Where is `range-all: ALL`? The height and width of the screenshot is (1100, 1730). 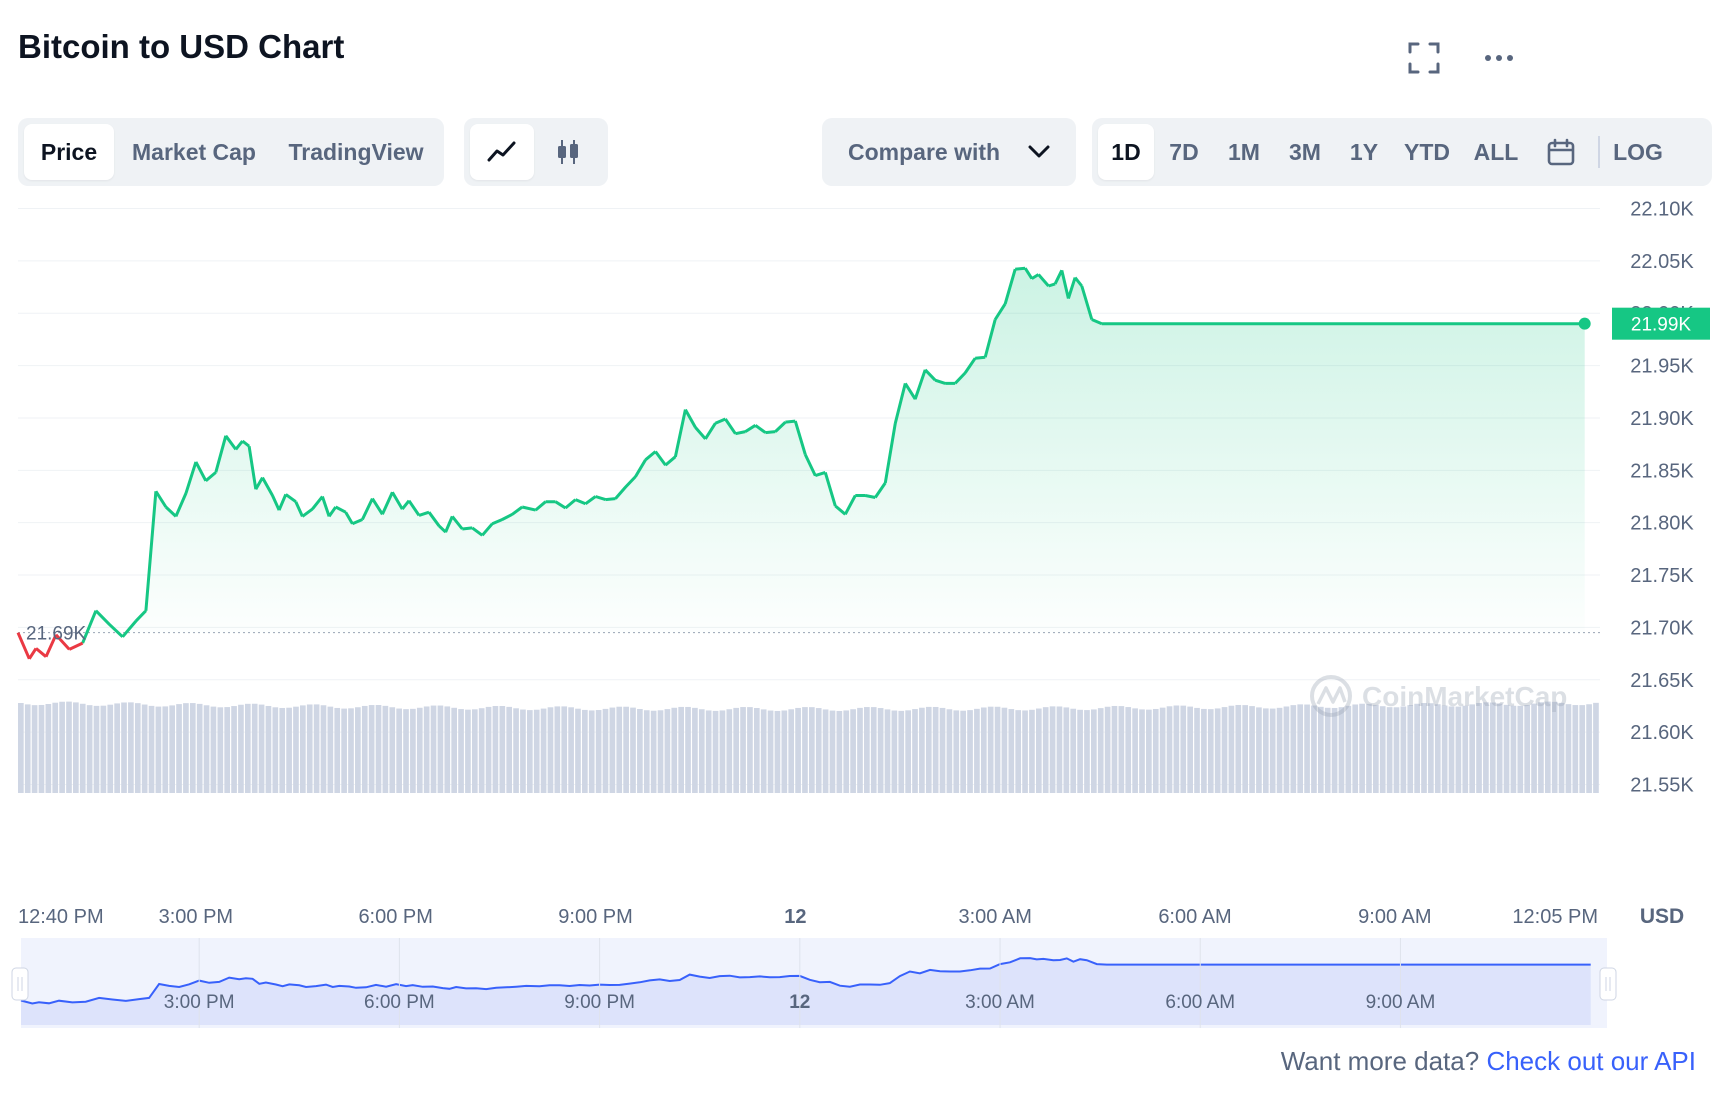 range-all: ALL is located at coordinates (1496, 151).